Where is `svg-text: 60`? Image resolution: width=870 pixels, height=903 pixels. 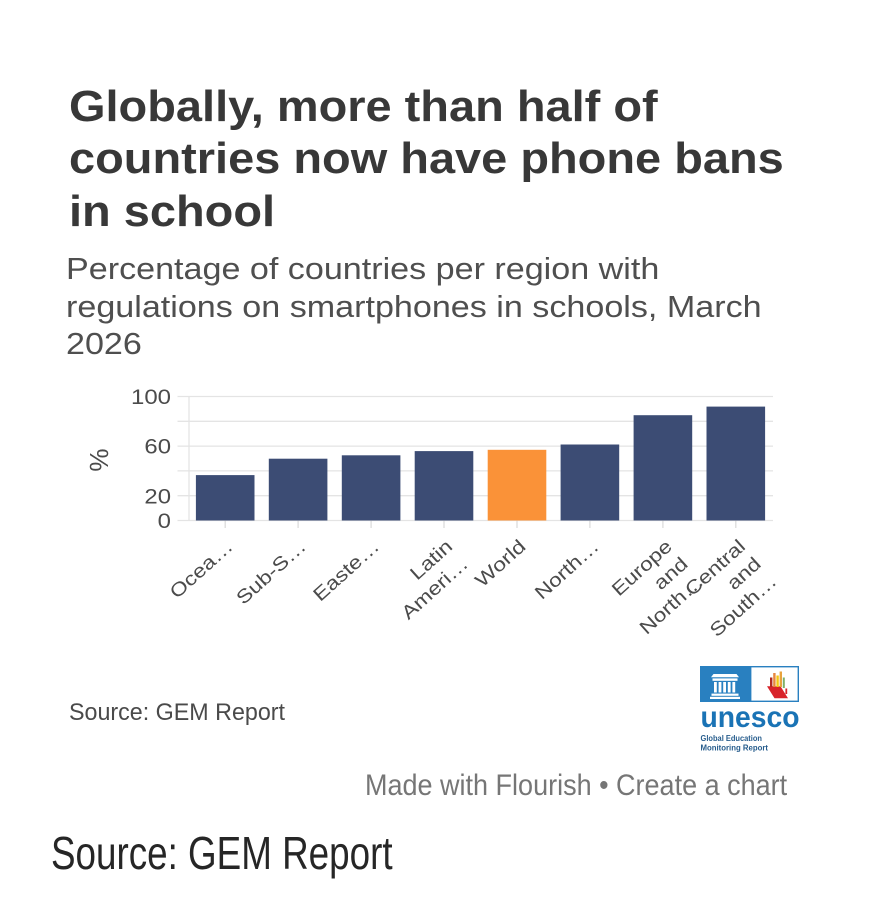 svg-text: 60 is located at coordinates (157, 447).